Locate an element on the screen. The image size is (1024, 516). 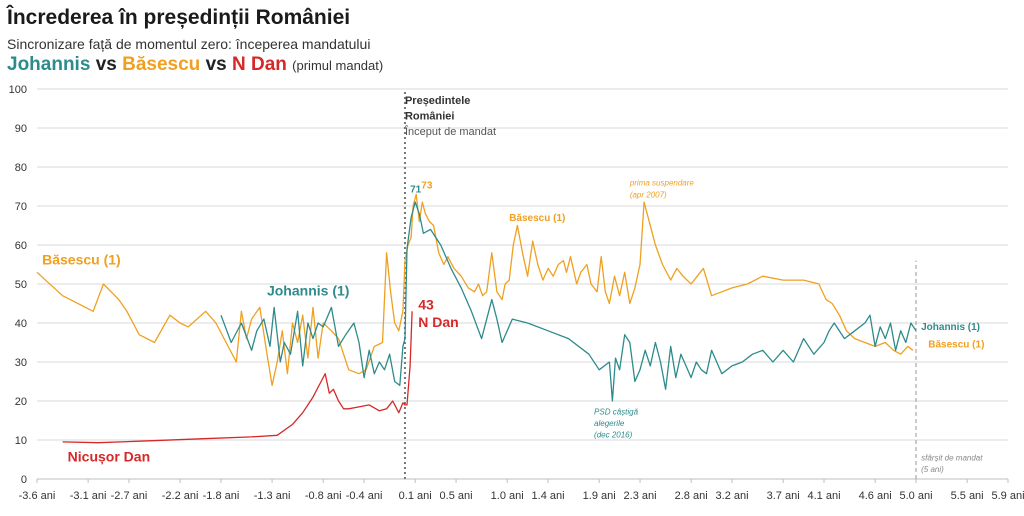
annotation-label-johannis-peak: 71 is located at coordinates (416, 189).